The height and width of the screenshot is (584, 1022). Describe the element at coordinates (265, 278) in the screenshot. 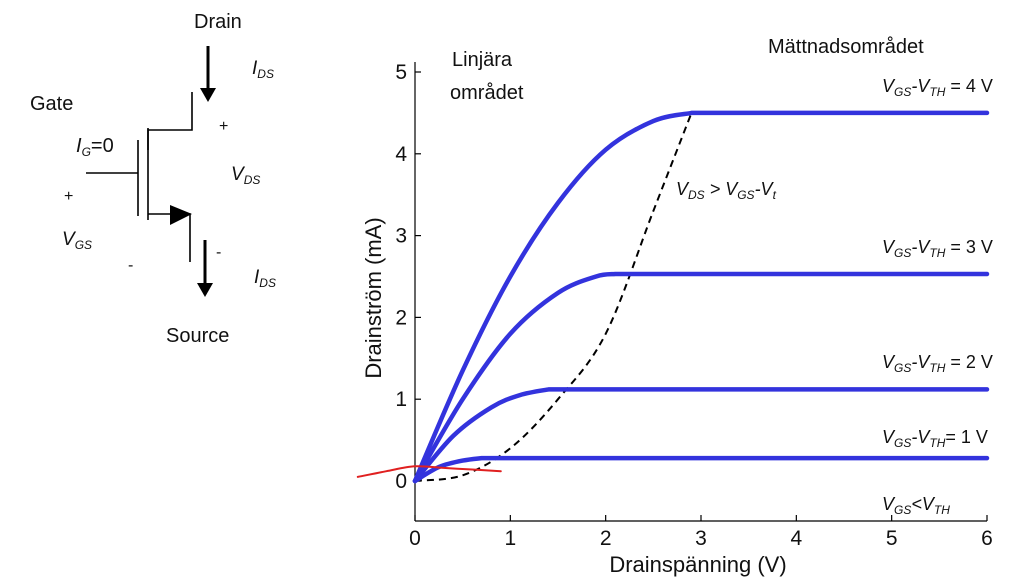

I see `ids-bottom-label: IDS` at that location.